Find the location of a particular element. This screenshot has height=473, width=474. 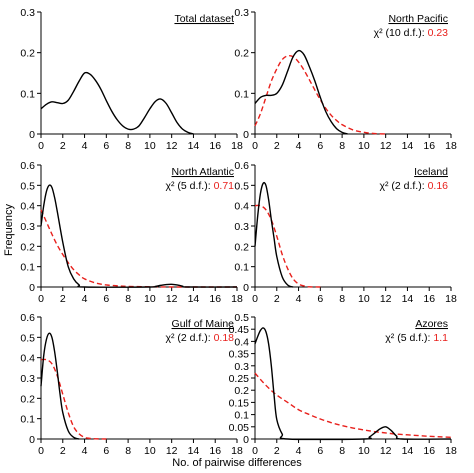

chi-square-value: 0.71 is located at coordinates (224, 186).